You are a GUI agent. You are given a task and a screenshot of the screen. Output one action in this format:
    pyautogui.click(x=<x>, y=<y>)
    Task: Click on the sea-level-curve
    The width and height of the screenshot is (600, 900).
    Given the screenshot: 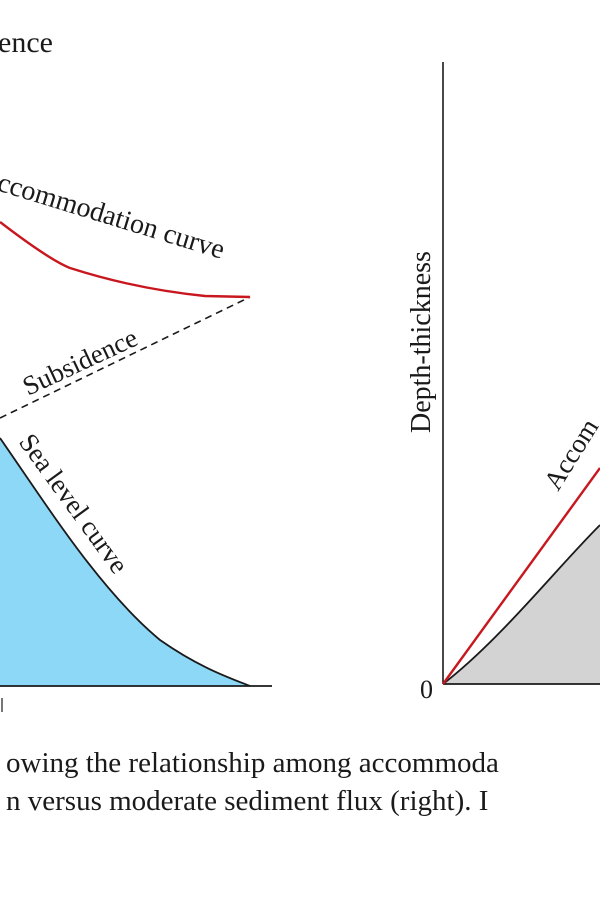 What is the action you would take?
    pyautogui.click(x=125, y=562)
    